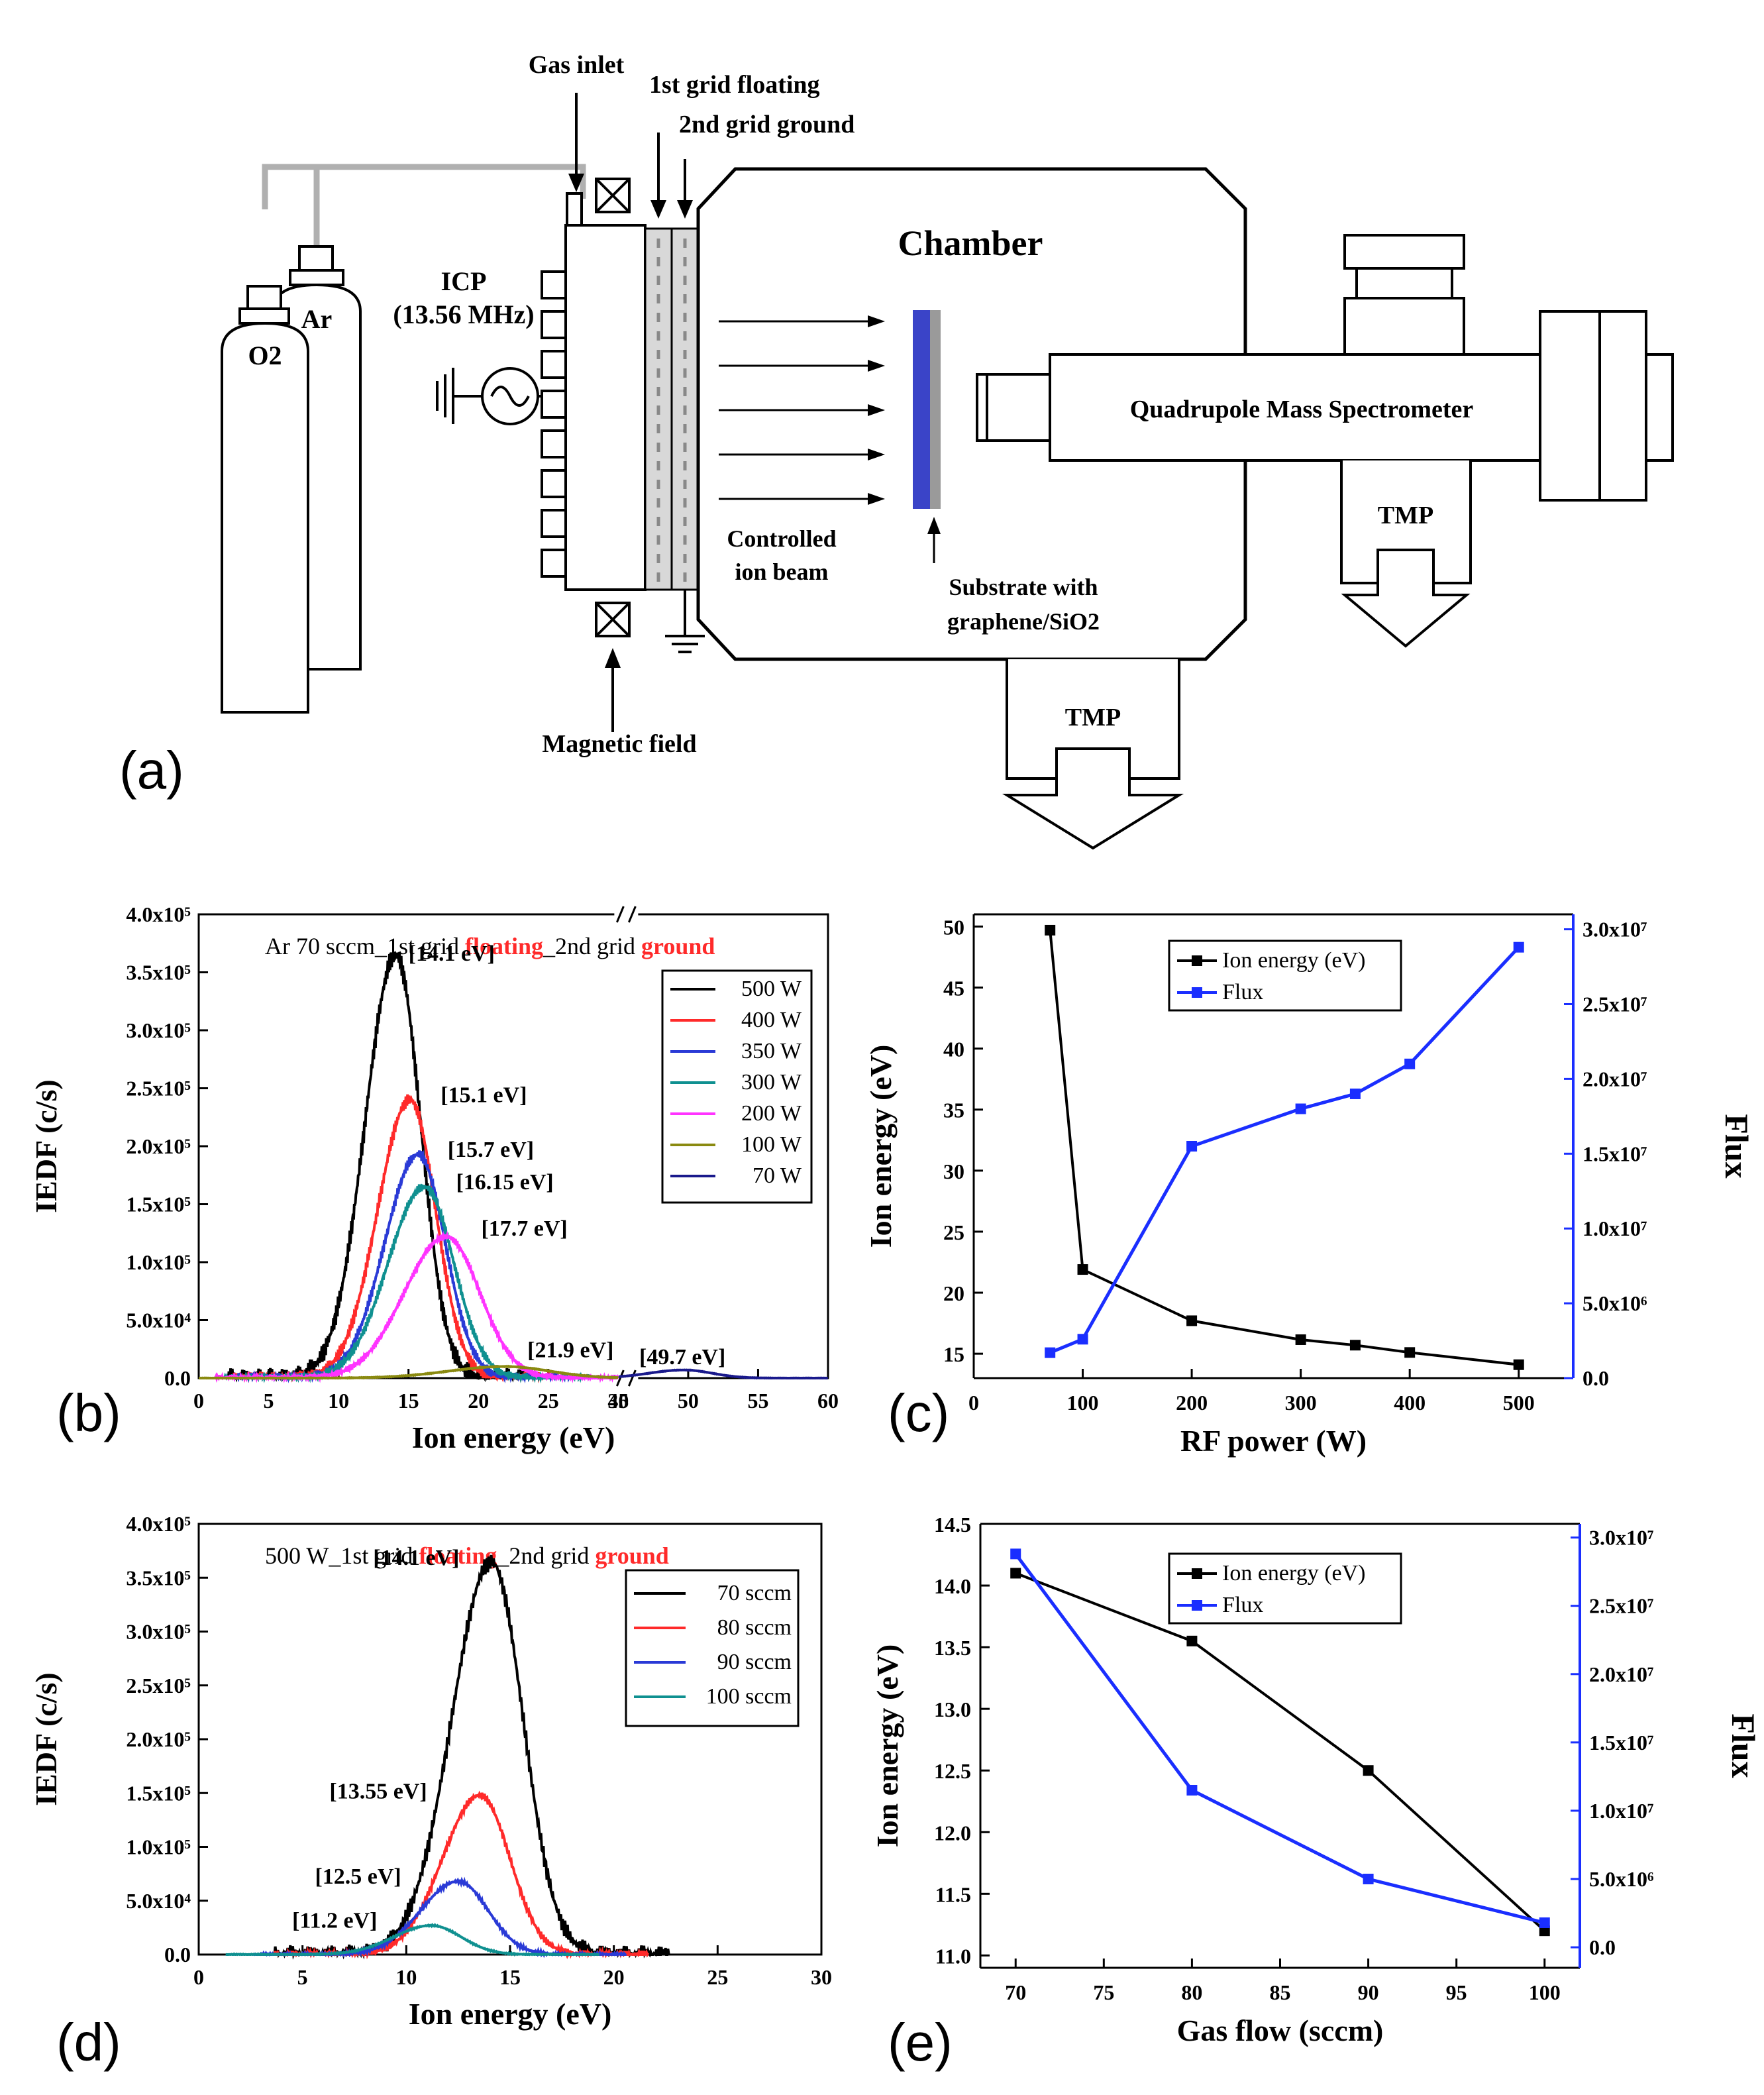 Image resolution: width=1764 pixels, height=2095 pixels. I want to click on y2-axis-label: Flux, so click(1743, 1746).